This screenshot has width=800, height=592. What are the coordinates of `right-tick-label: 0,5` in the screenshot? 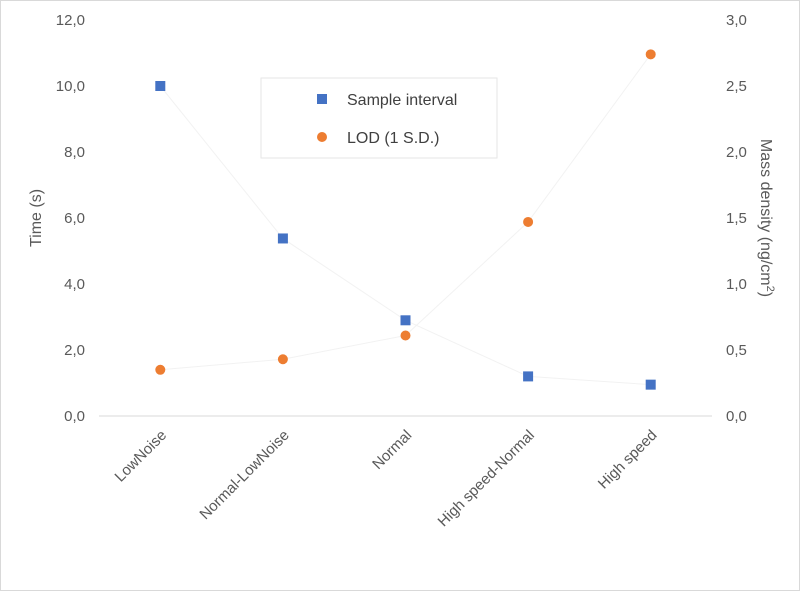 It's located at (736, 350).